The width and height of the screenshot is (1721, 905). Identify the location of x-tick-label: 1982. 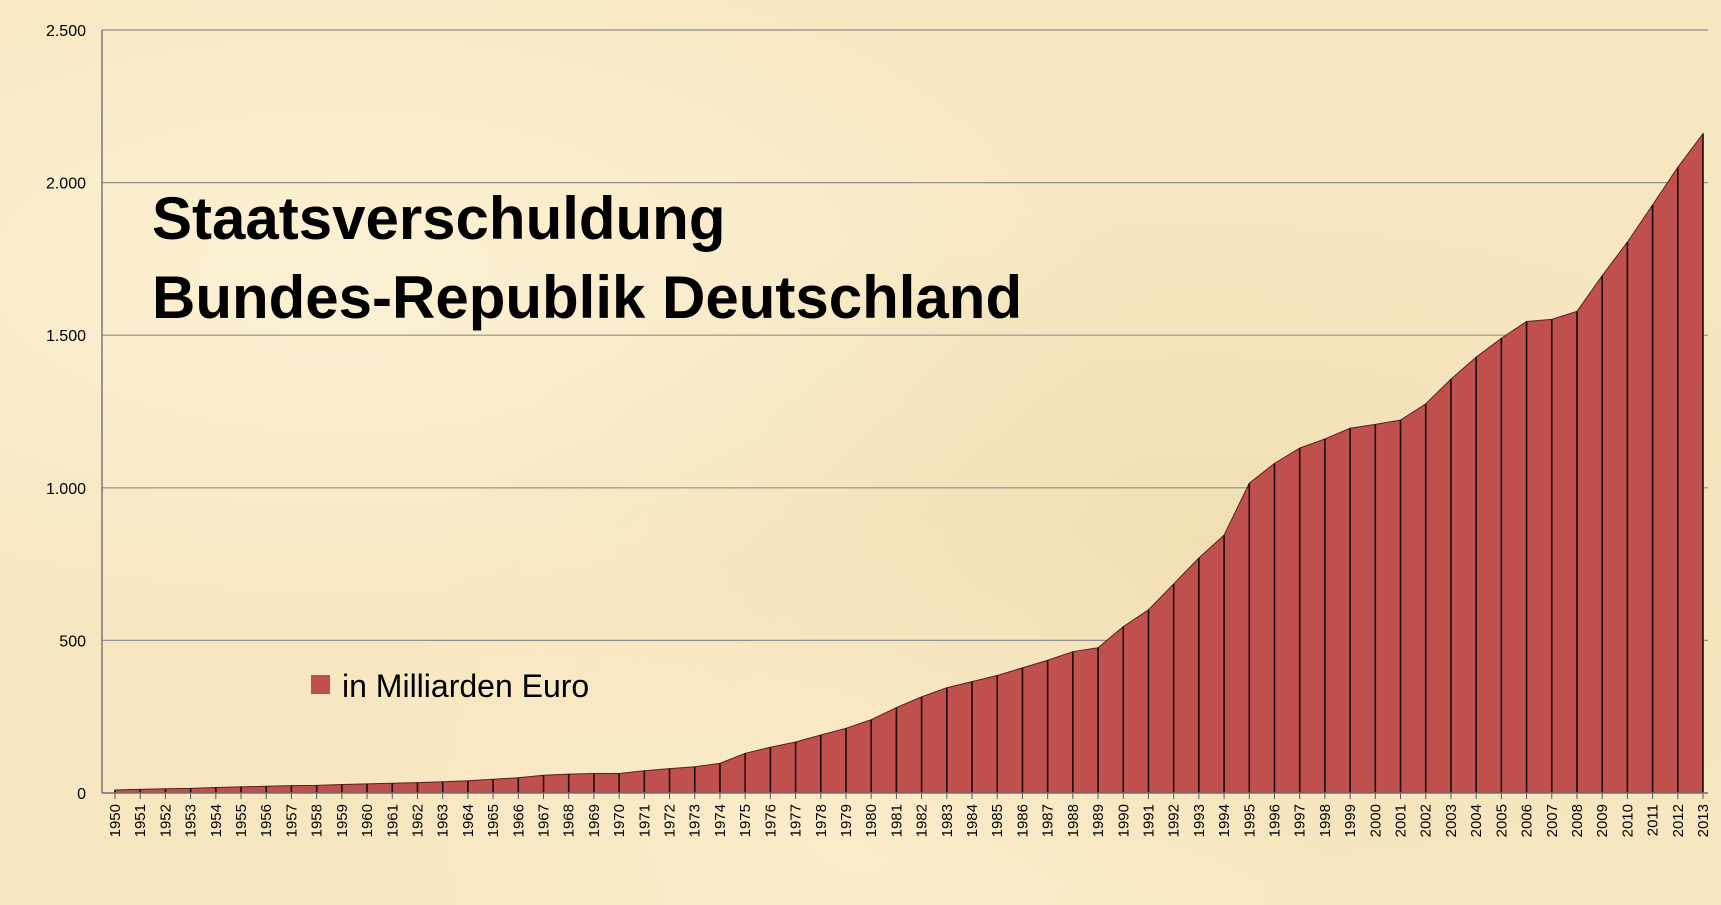
(922, 820).